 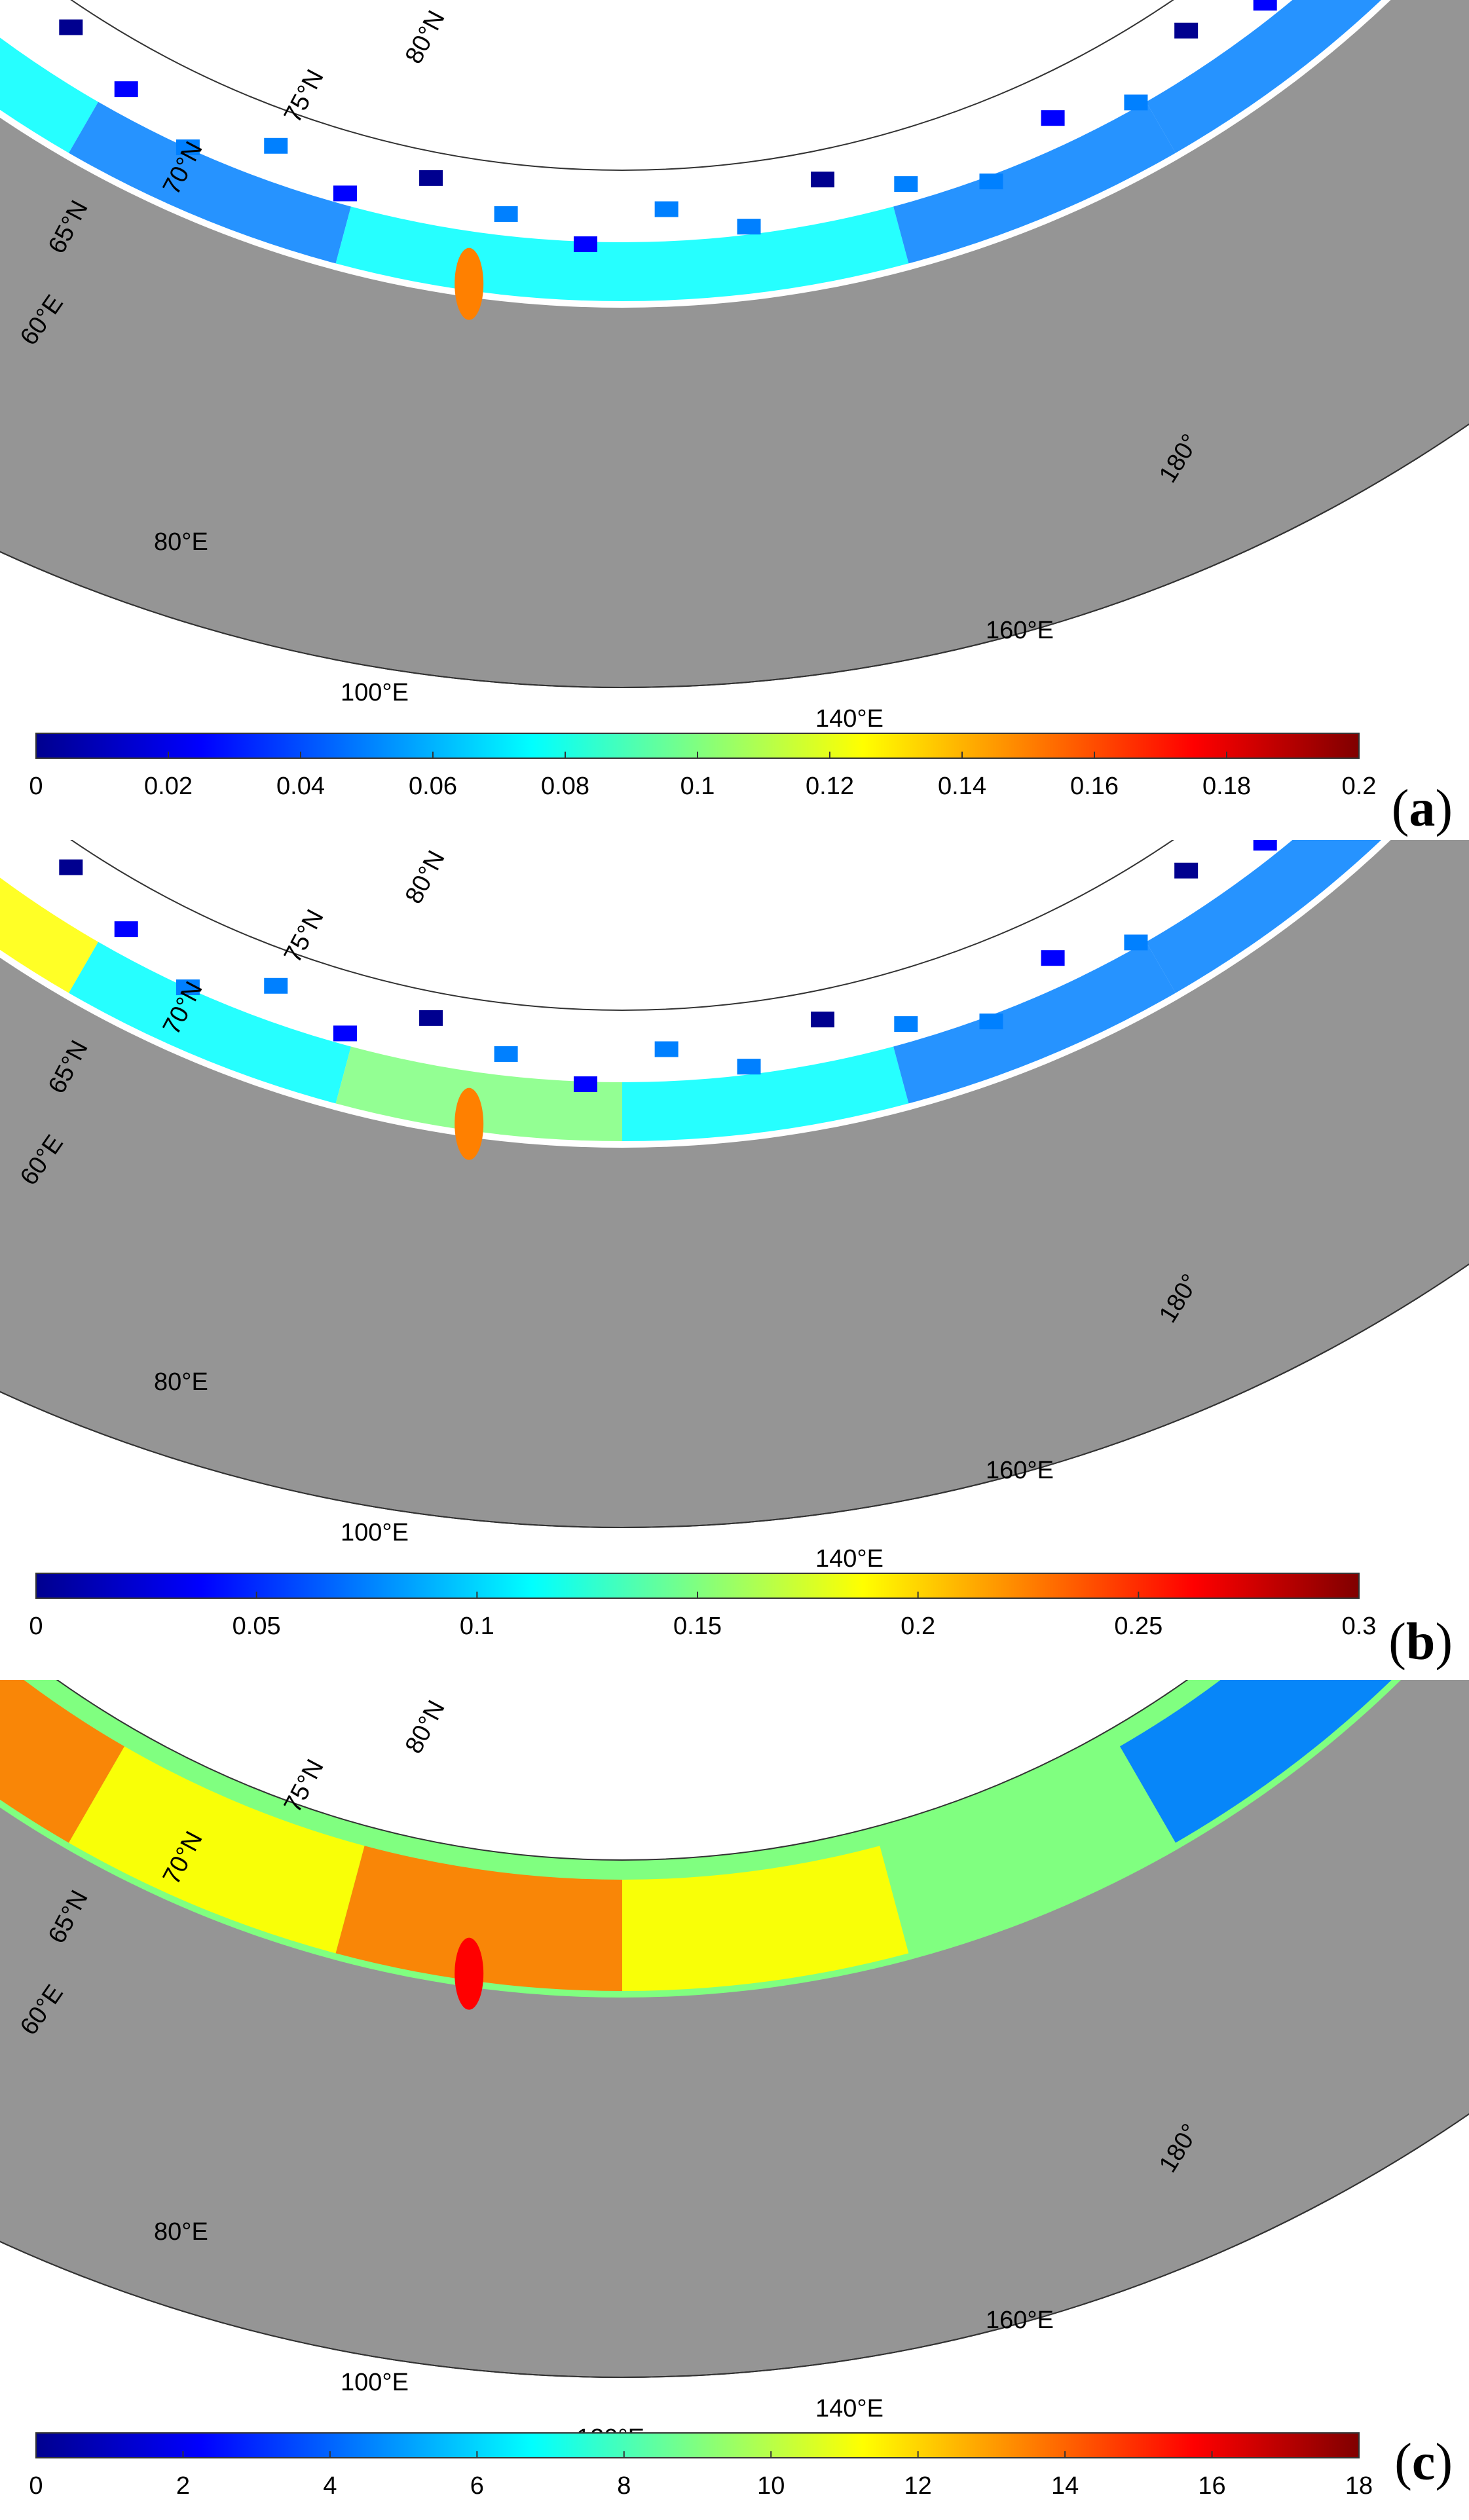 I want to click on colorbar-tick-label: 14, so click(x=1065, y=2486).